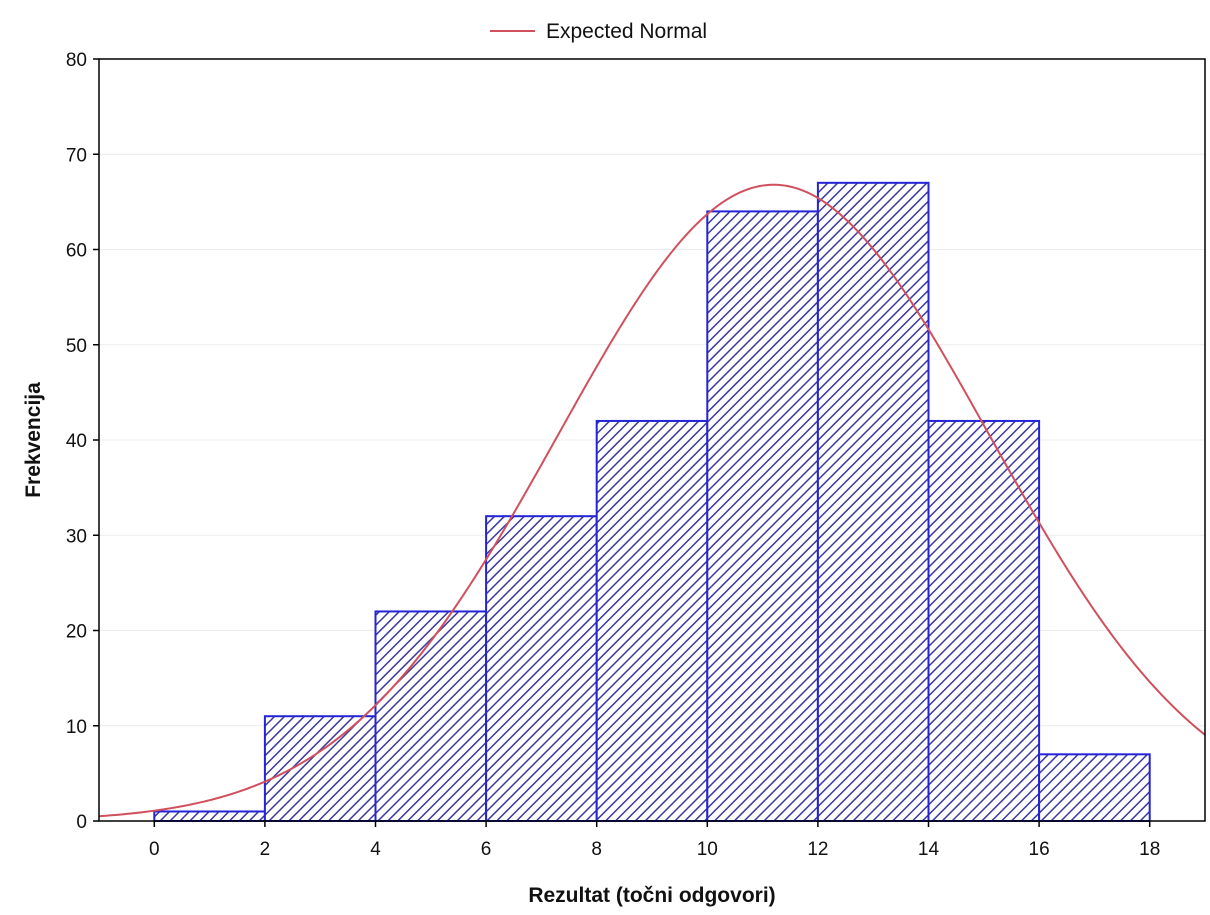  What do you see at coordinates (596, 849) in the screenshot?
I see `x-tick-label: 8` at bounding box center [596, 849].